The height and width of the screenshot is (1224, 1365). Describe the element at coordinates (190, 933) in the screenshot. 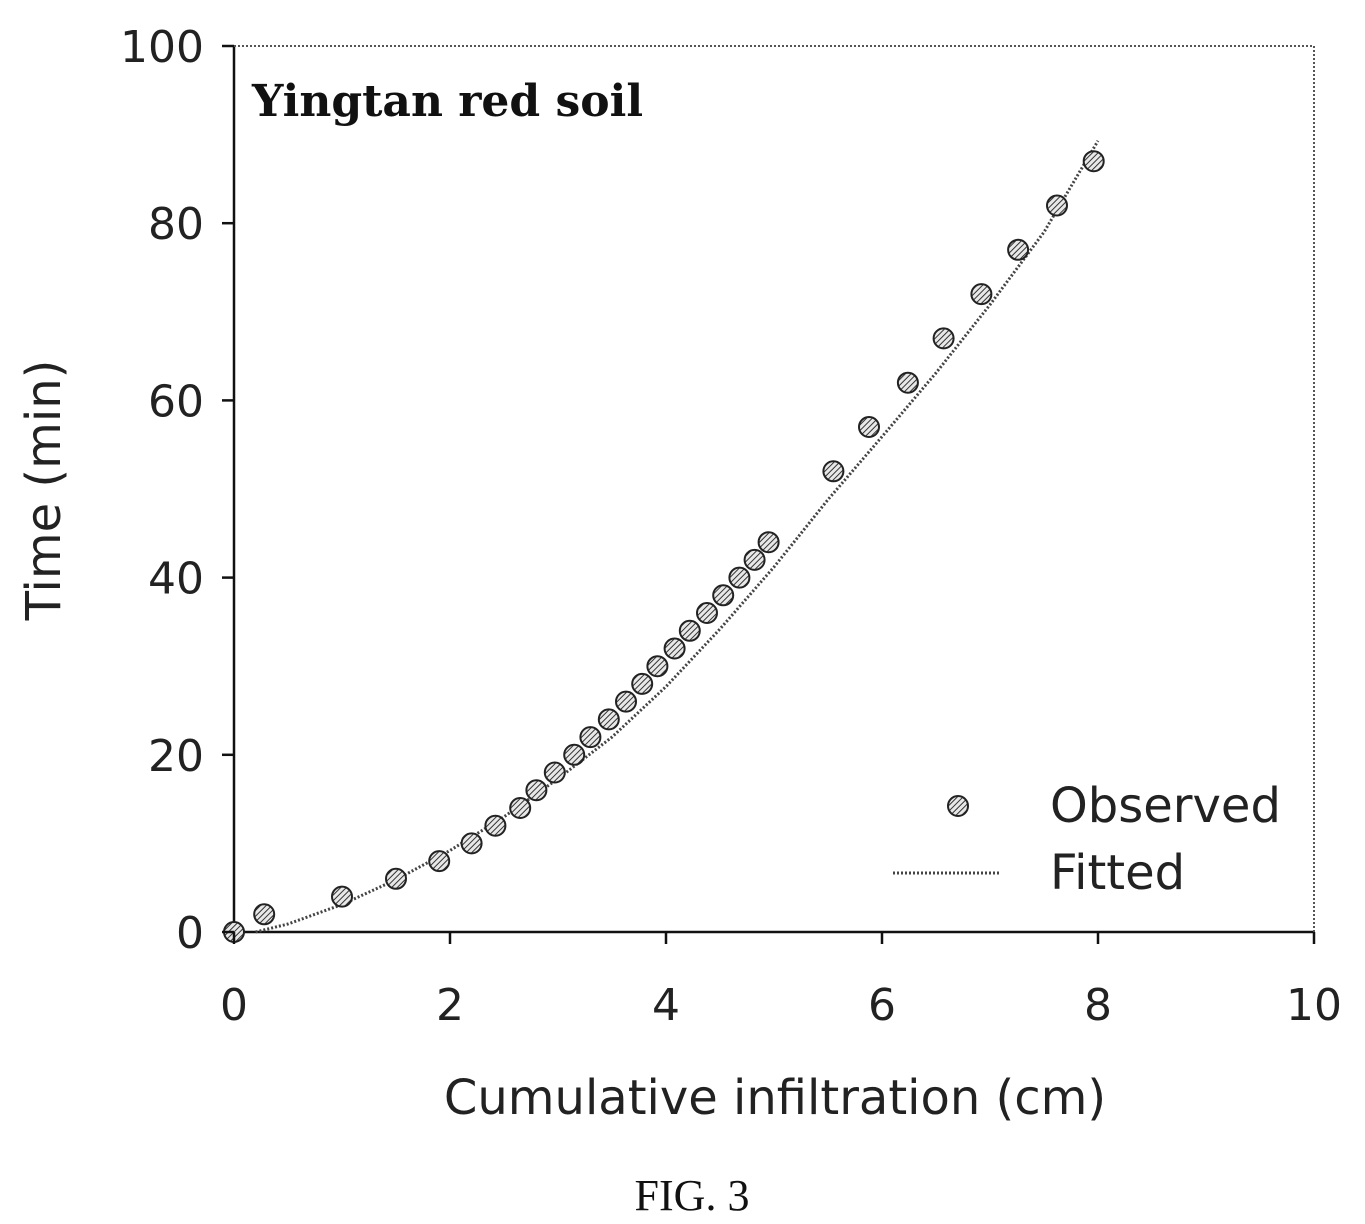

I see `y-tick-label: 0` at that location.